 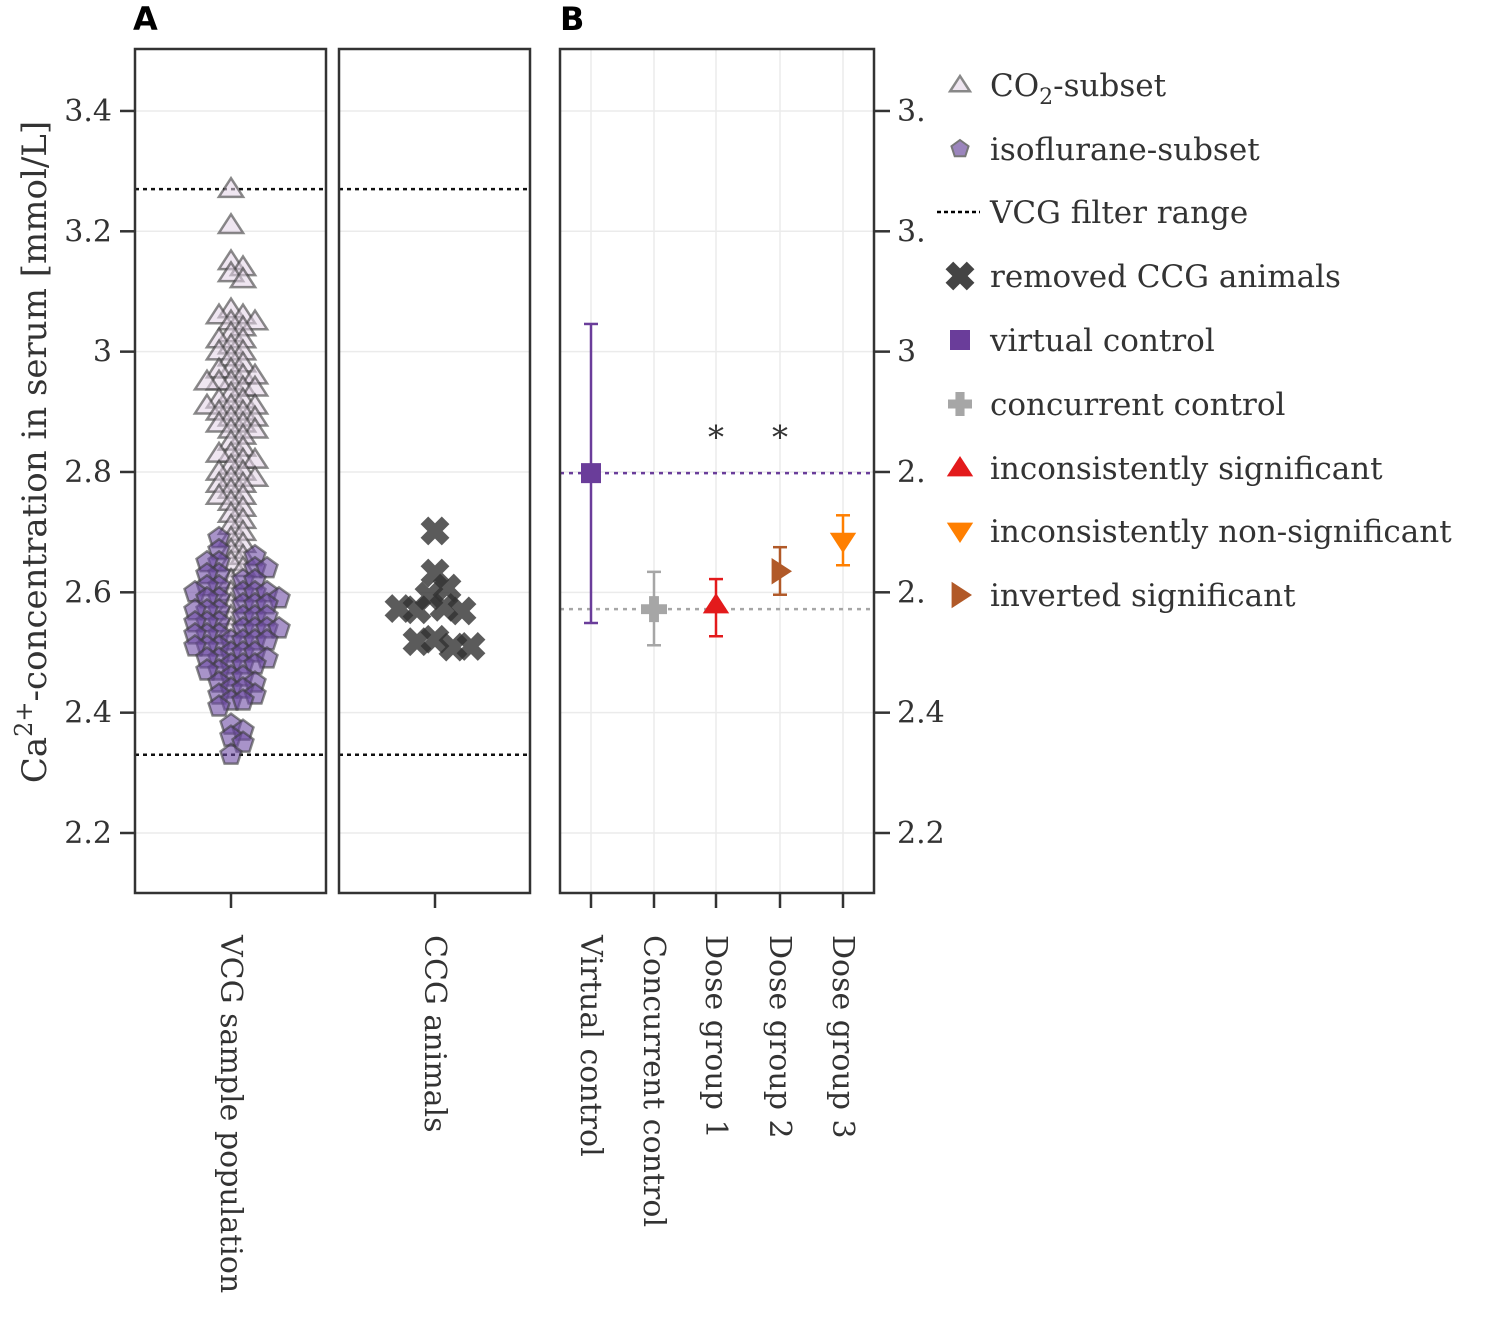 What do you see at coordinates (434, 1034) in the screenshot?
I see `x-category-label: CCG animals` at bounding box center [434, 1034].